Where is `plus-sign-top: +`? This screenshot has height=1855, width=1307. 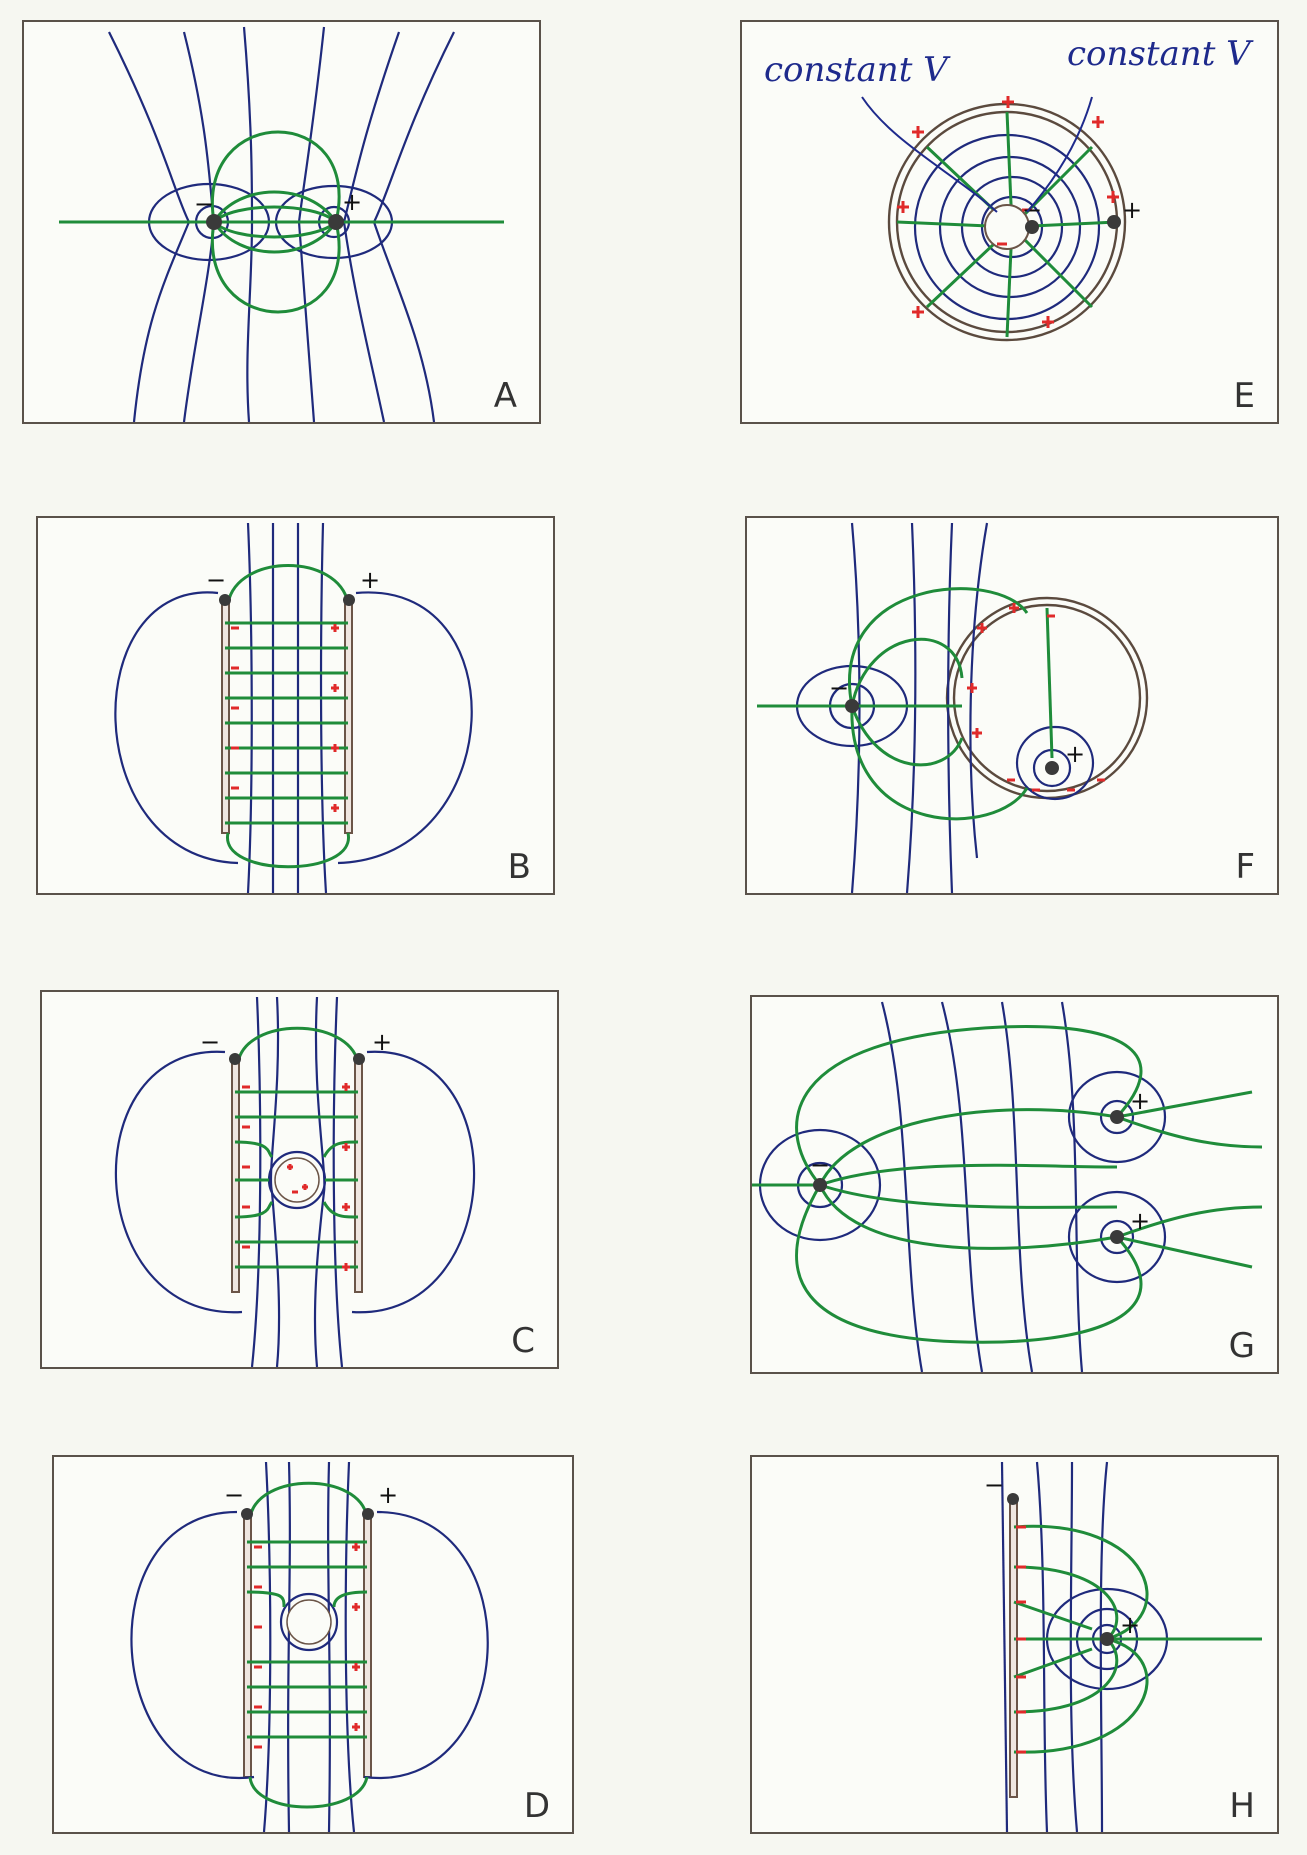 plus-sign-top: + is located at coordinates (1140, 1101).